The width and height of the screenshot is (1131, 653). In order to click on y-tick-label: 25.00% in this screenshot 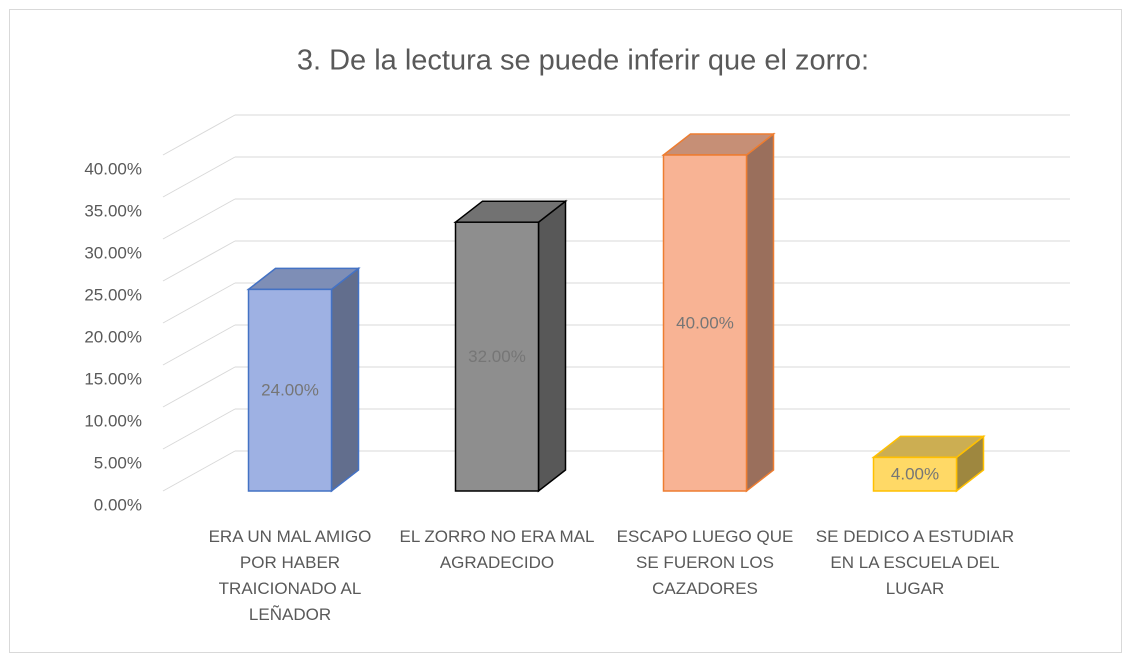, I will do `click(113, 294)`.